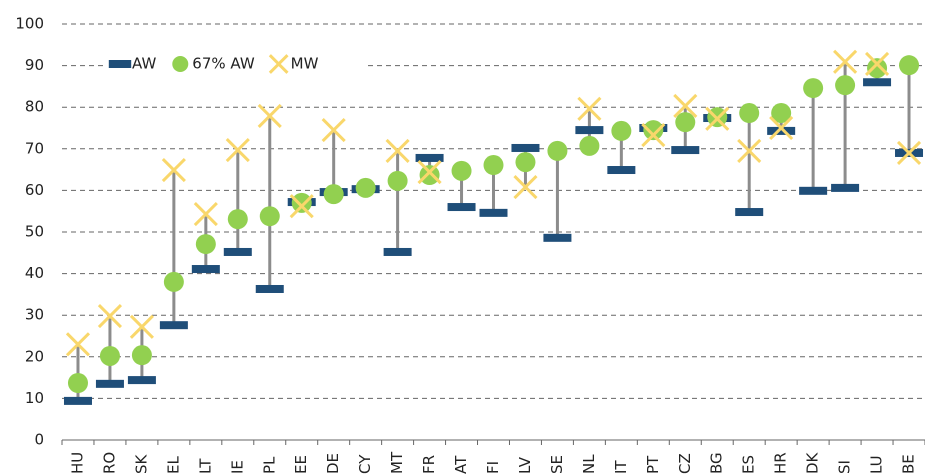 The height and width of the screenshot is (475, 925). I want to click on x-tick-label: SK, so click(141, 463).